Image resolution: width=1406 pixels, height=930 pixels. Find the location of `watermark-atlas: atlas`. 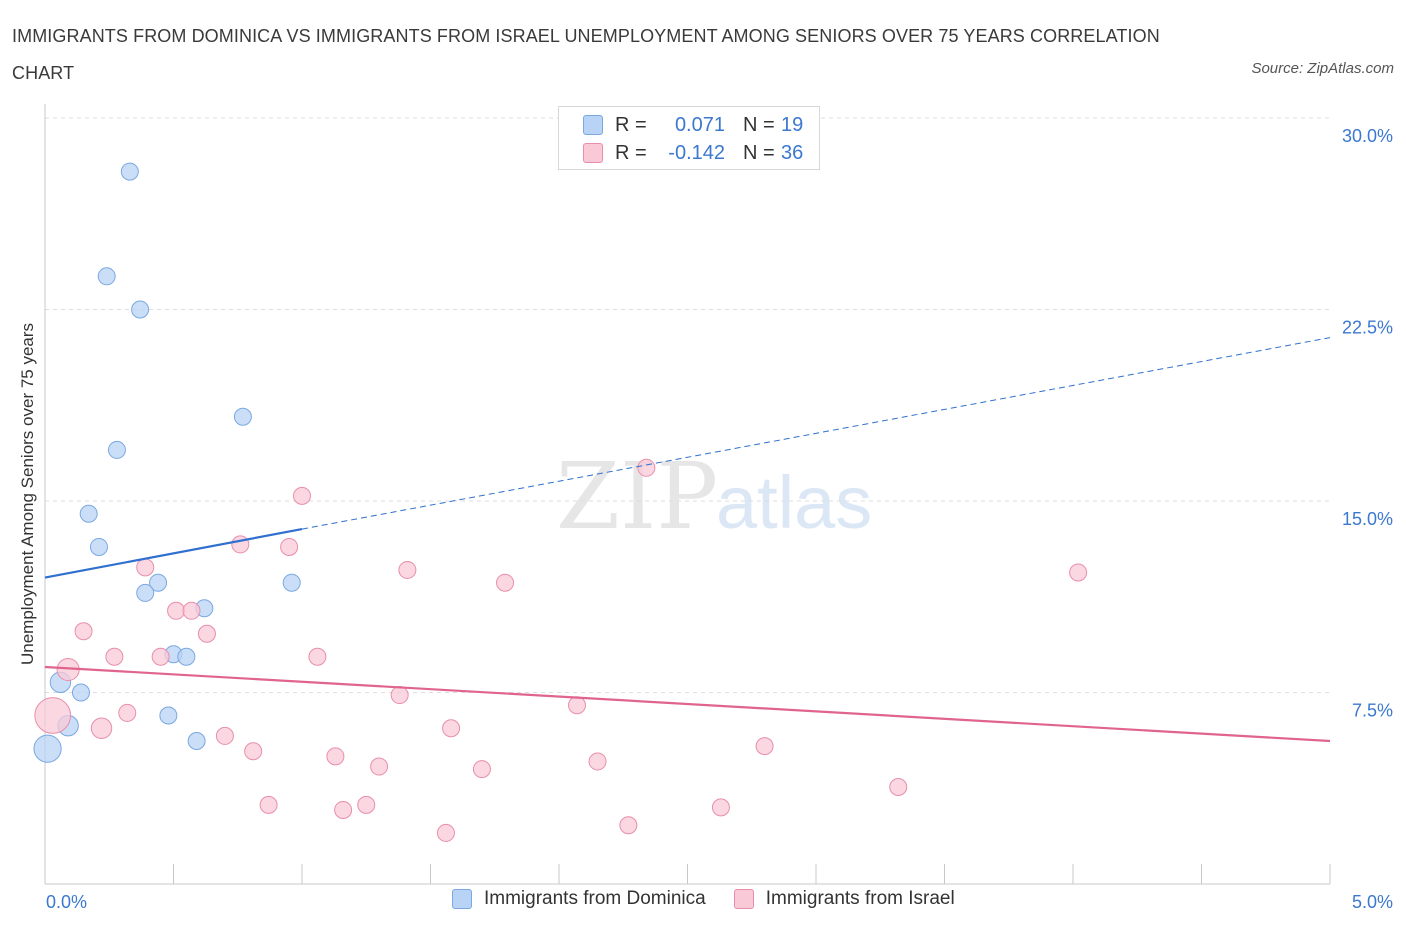

watermark-atlas: atlas is located at coordinates (794, 502).